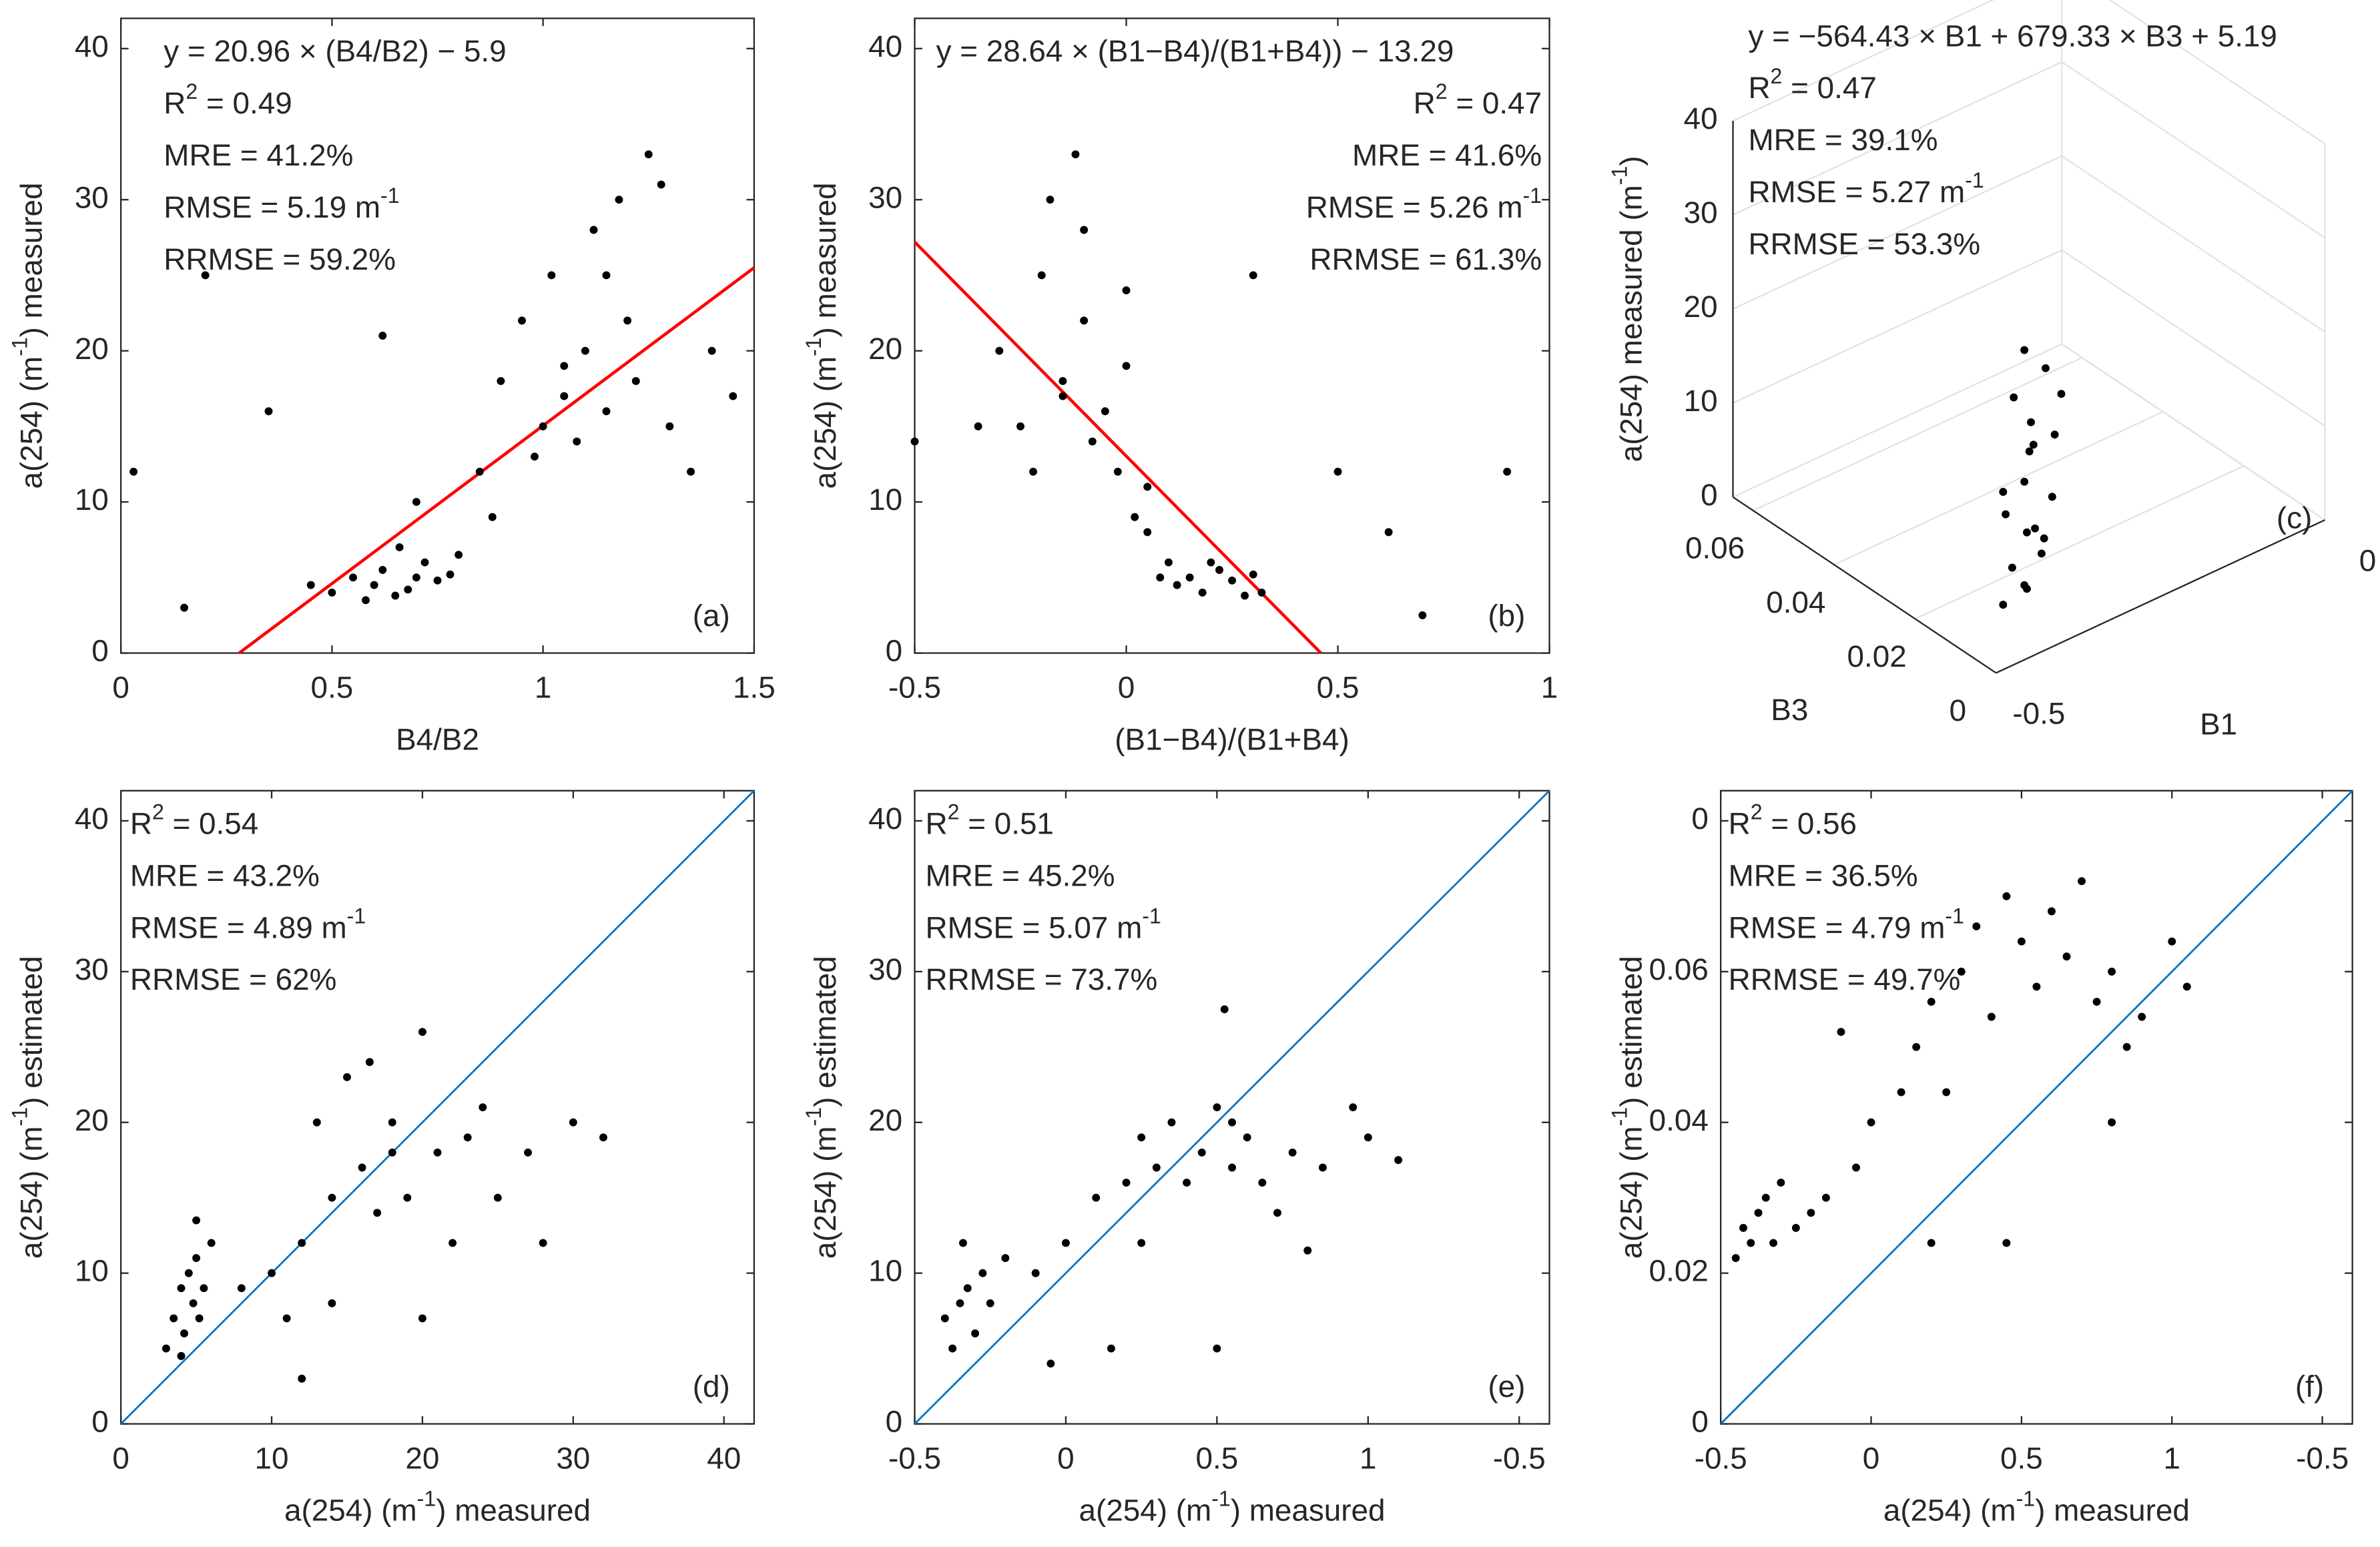 This screenshot has width=2380, height=1547. I want to click on text-part: MRE = 39.1%, so click(1843, 140).